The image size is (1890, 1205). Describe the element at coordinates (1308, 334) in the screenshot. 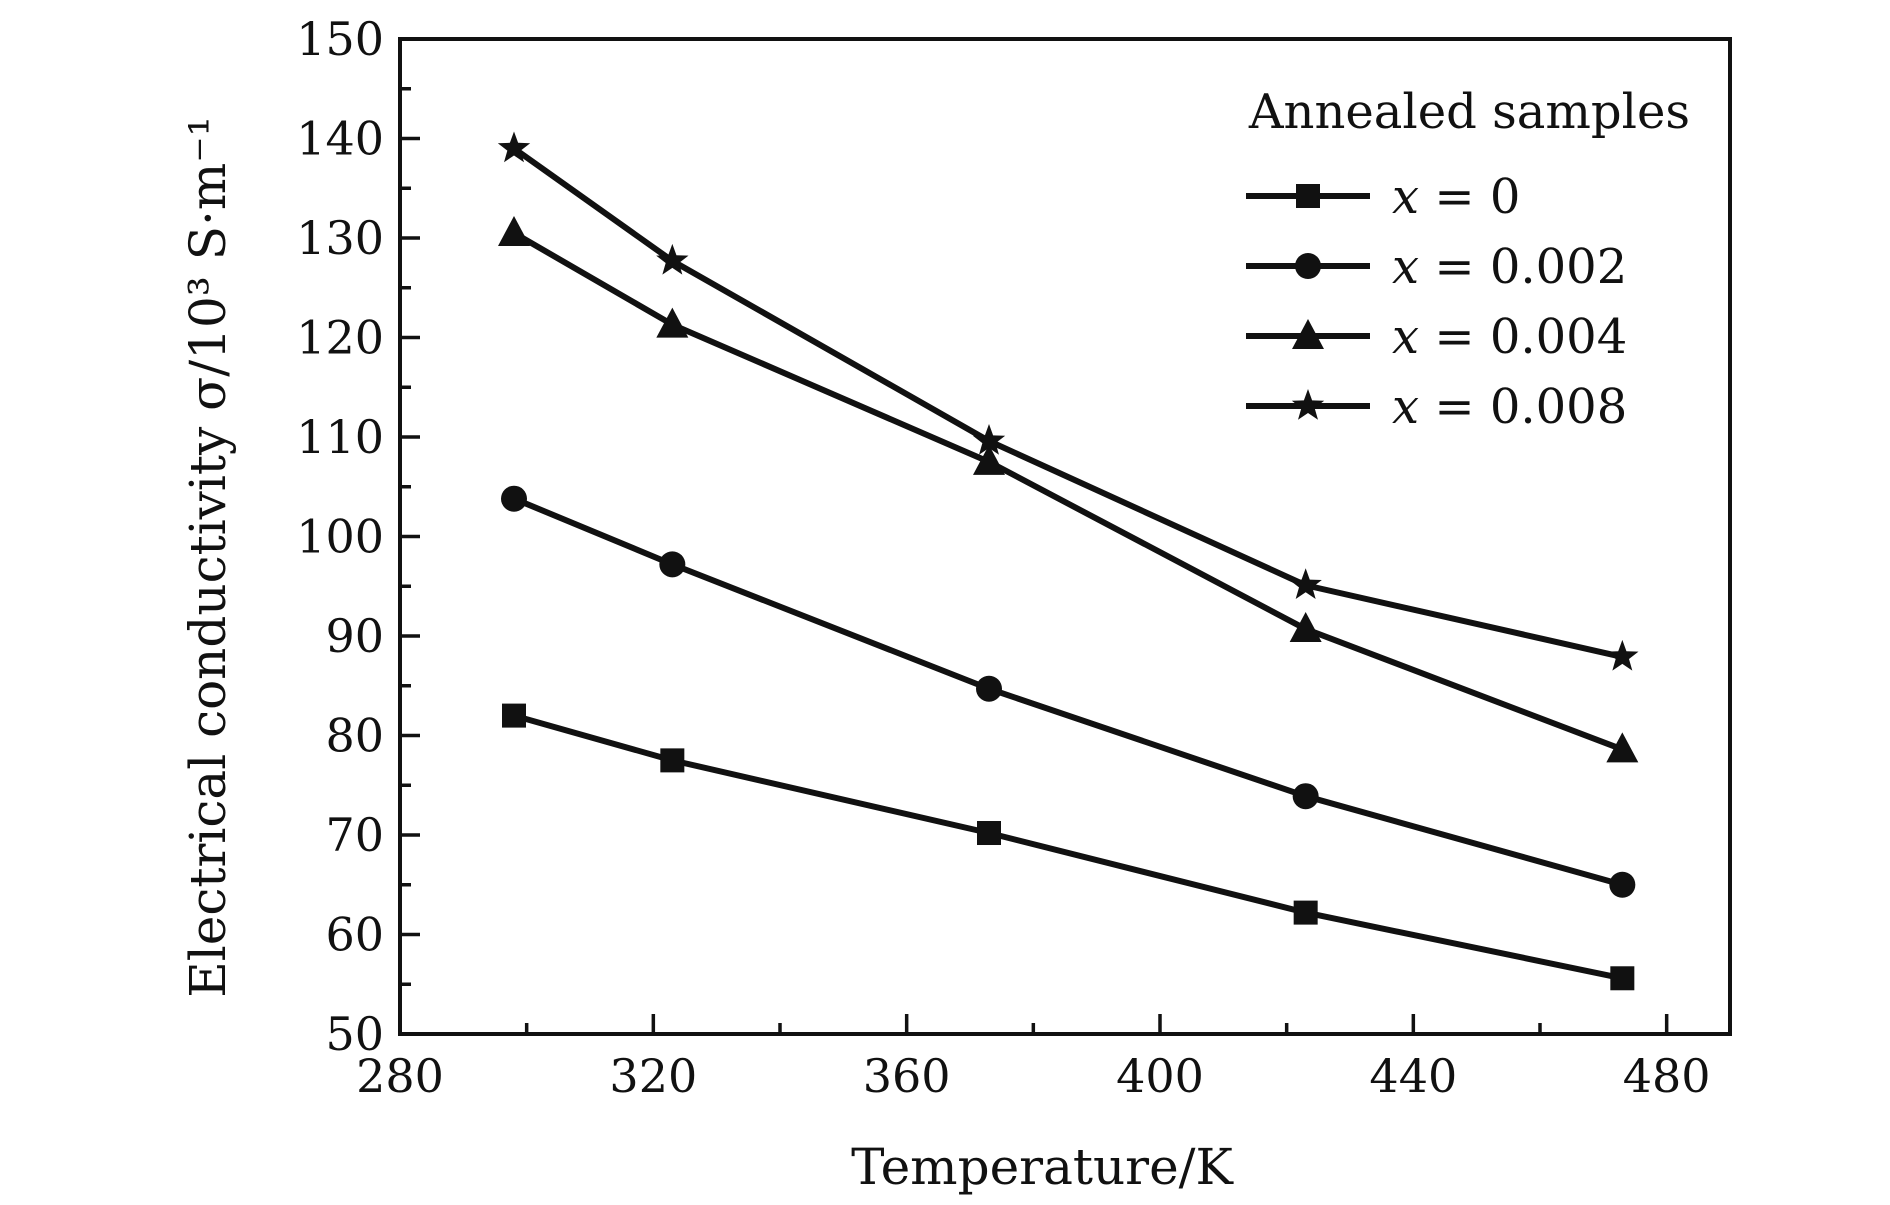

I see `legend-marker-triangle` at that location.